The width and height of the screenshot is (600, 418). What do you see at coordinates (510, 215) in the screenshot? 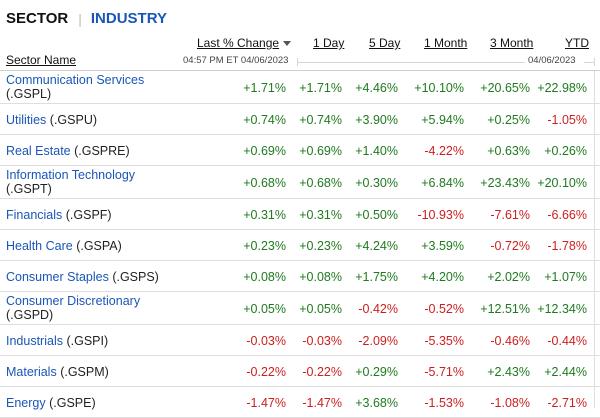
I see `cell-m3: -7.61%` at bounding box center [510, 215].